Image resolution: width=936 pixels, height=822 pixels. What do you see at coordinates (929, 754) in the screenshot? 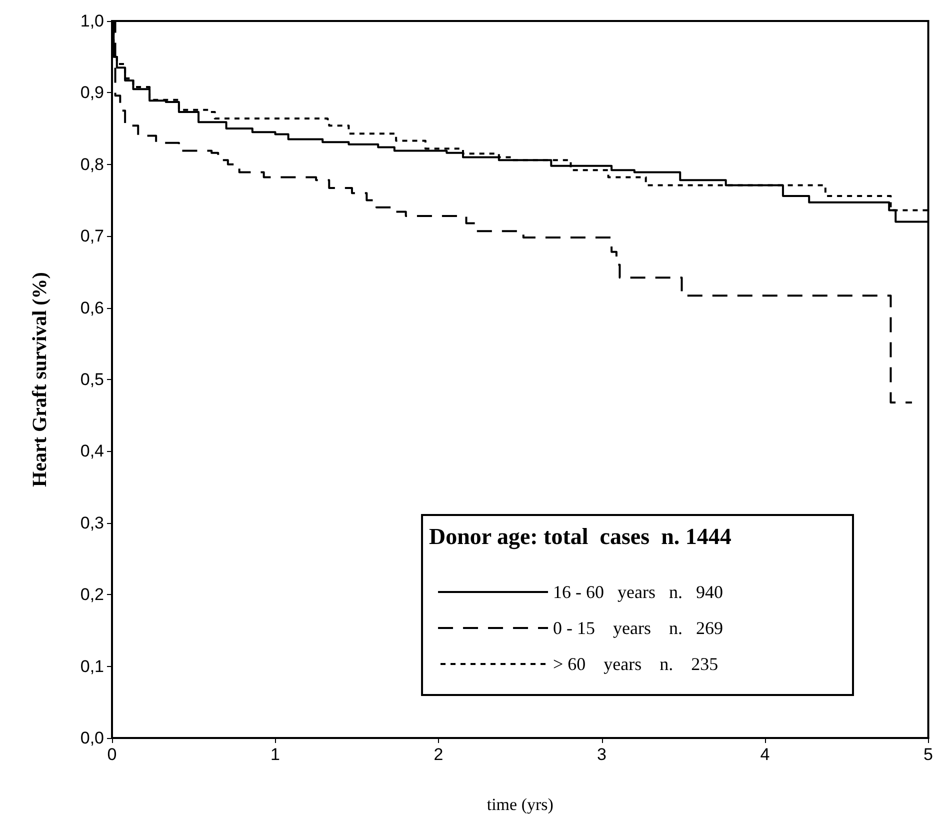
I see `x-tick-label: 5` at bounding box center [929, 754].